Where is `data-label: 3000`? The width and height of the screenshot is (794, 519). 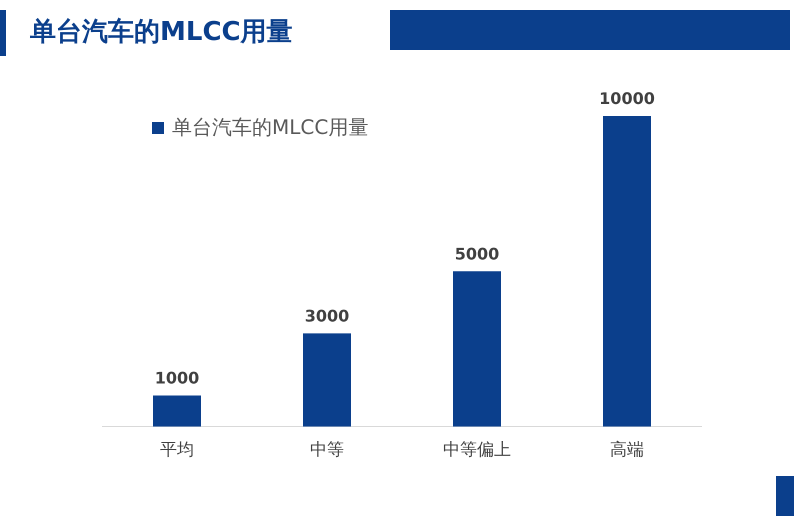 data-label: 3000 is located at coordinates (327, 316).